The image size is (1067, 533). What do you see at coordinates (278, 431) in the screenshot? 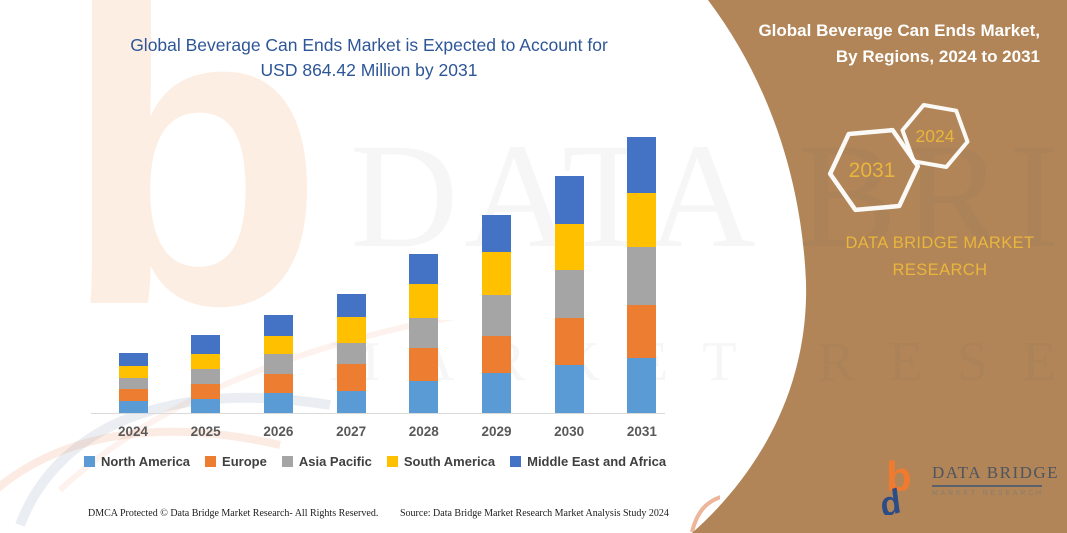
I see `x-axis-label-2026: 2026` at bounding box center [278, 431].